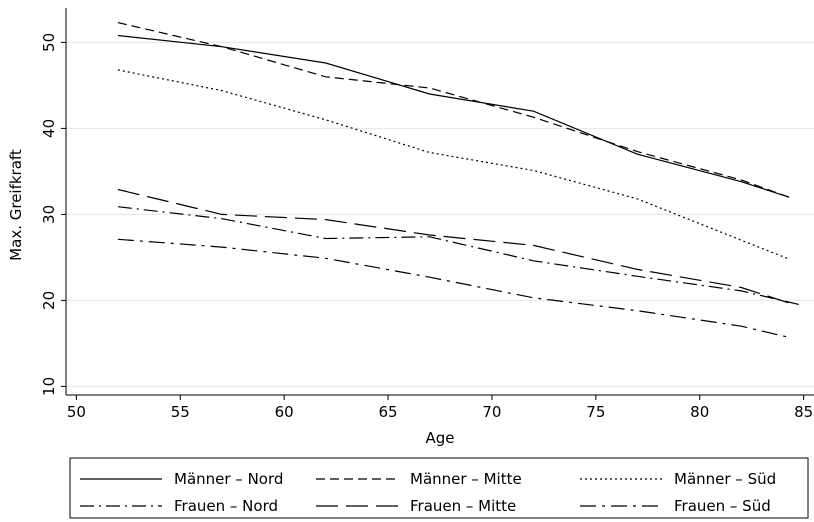 The width and height of the screenshot is (814, 522). Describe the element at coordinates (49, 214) in the screenshot. I see `y-tick-label: 30` at that location.